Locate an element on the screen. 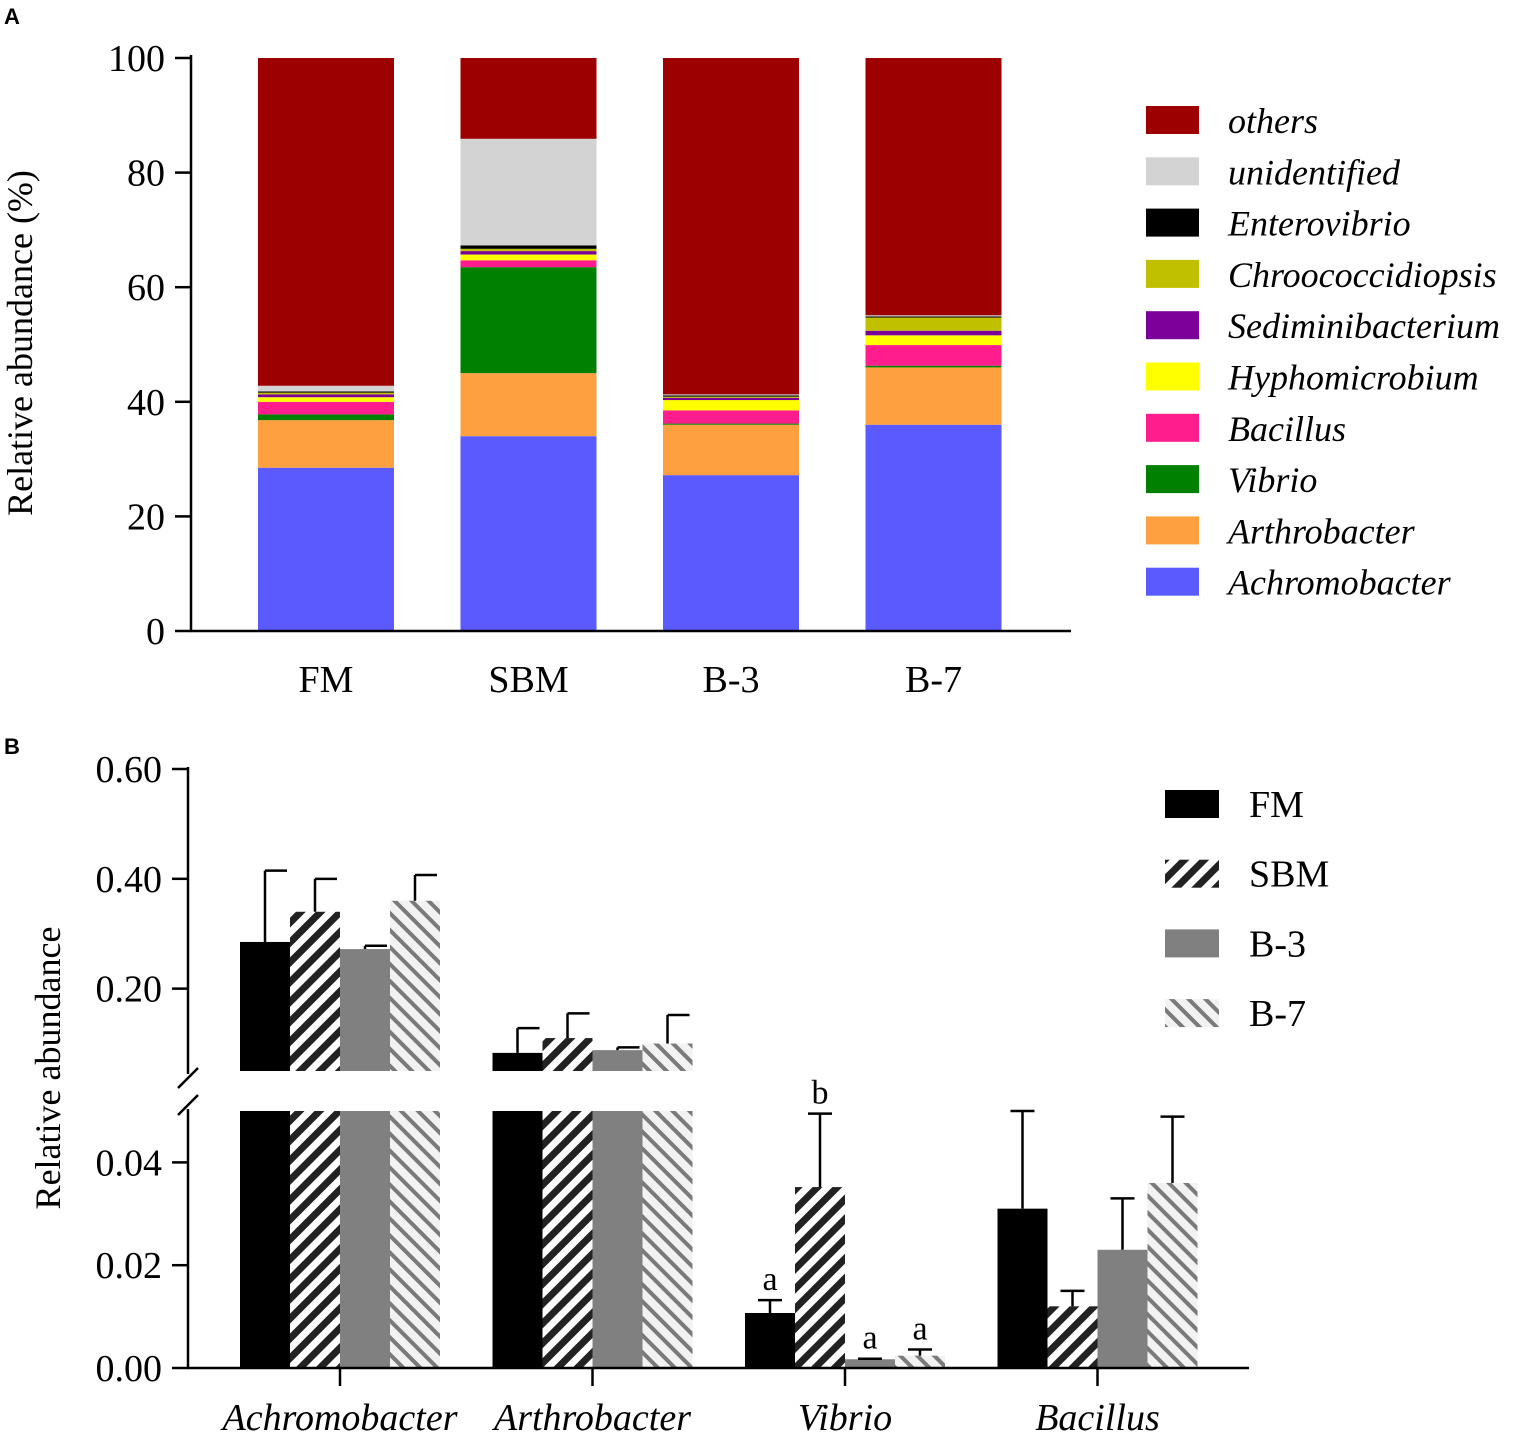  legend-swatch-enterovibrio is located at coordinates (1172, 222).